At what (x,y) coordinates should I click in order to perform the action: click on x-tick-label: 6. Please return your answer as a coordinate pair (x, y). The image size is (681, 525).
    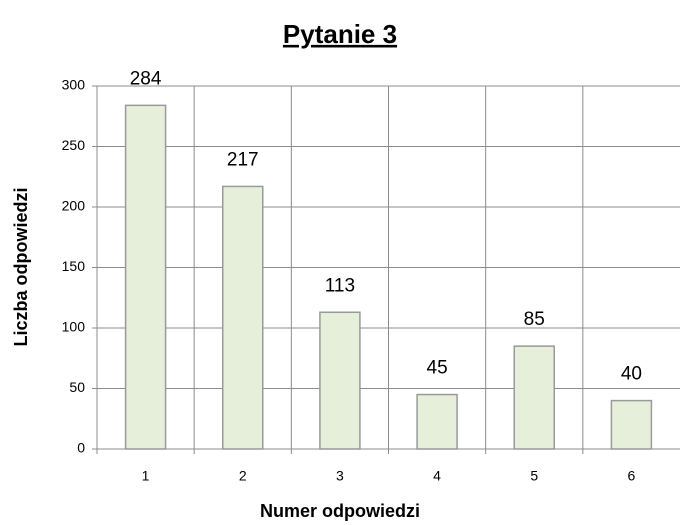
    Looking at the image, I should click on (632, 476).